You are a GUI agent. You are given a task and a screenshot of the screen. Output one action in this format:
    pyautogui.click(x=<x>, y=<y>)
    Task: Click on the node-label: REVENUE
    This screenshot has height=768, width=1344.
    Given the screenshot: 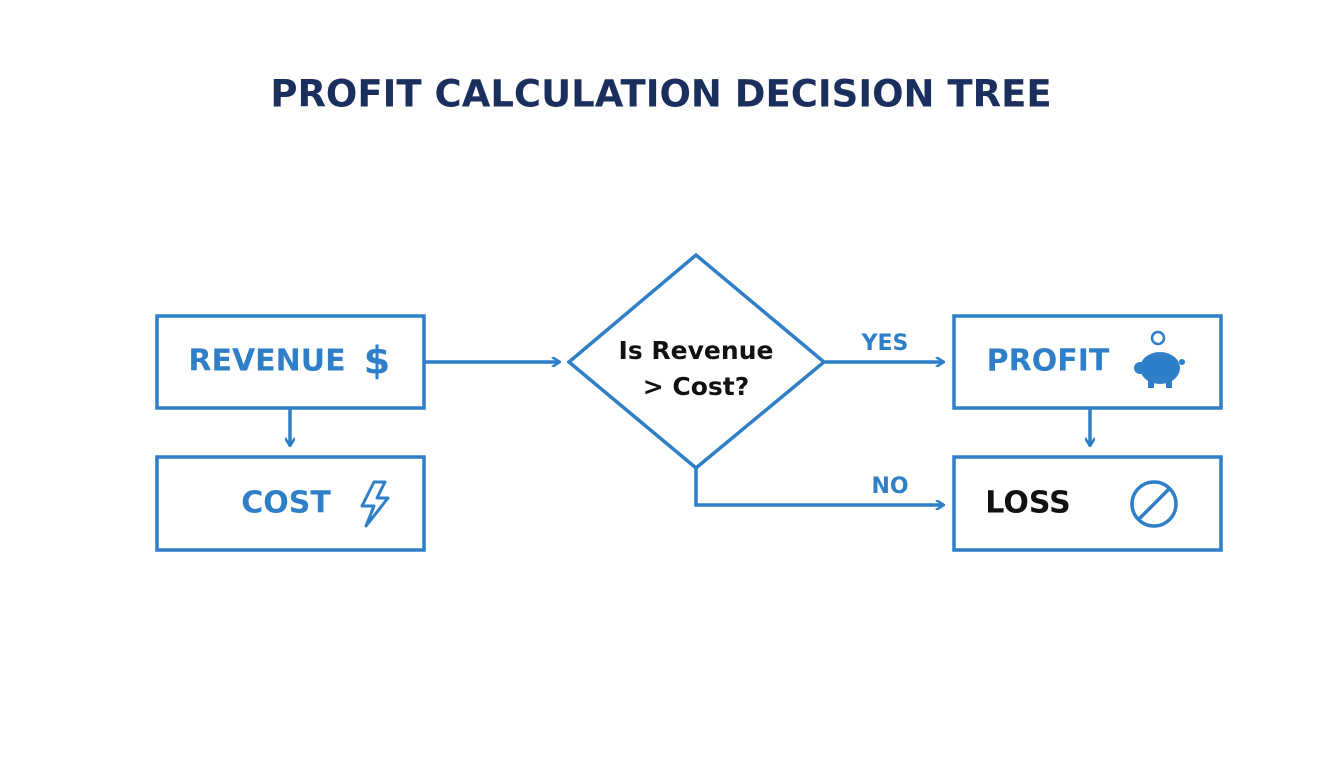 What is the action you would take?
    pyautogui.click(x=266, y=361)
    